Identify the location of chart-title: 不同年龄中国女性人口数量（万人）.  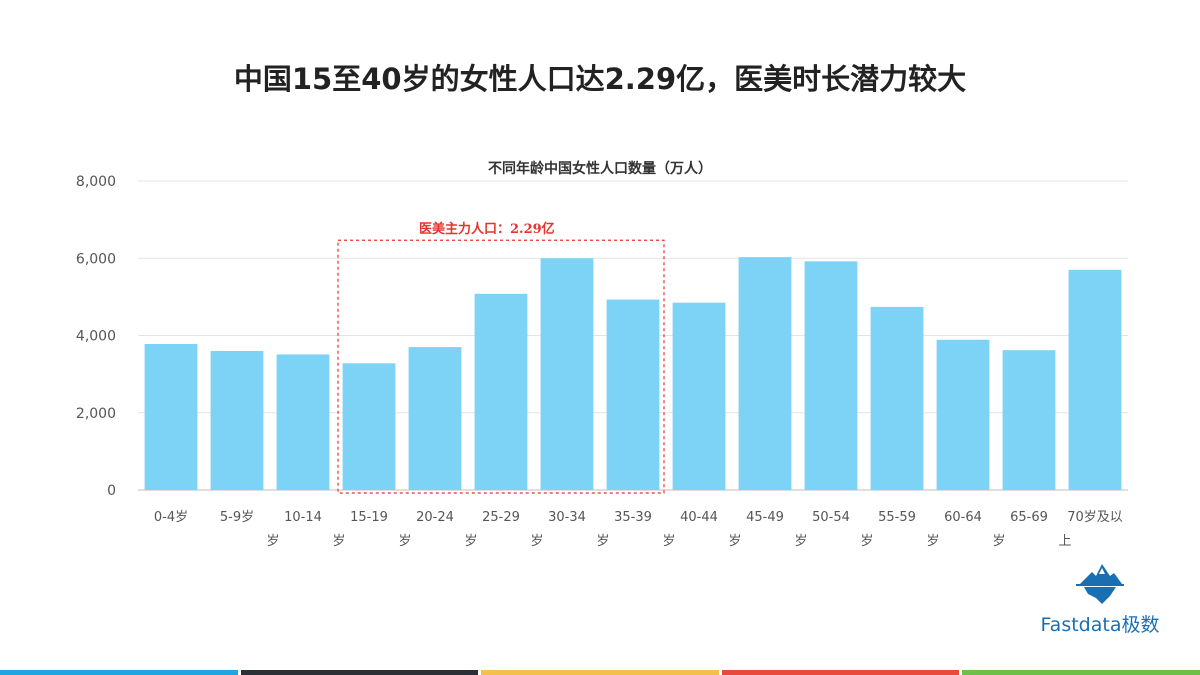
(600, 169).